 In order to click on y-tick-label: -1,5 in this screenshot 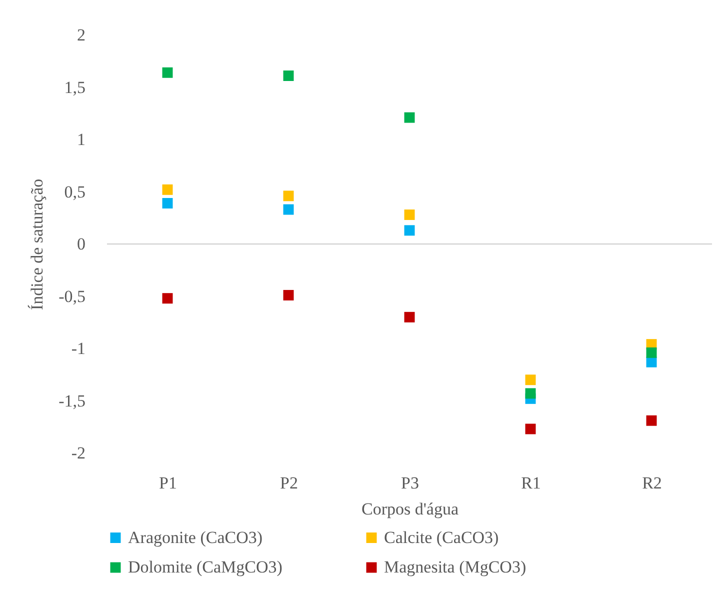, I will do `click(72, 400)`.